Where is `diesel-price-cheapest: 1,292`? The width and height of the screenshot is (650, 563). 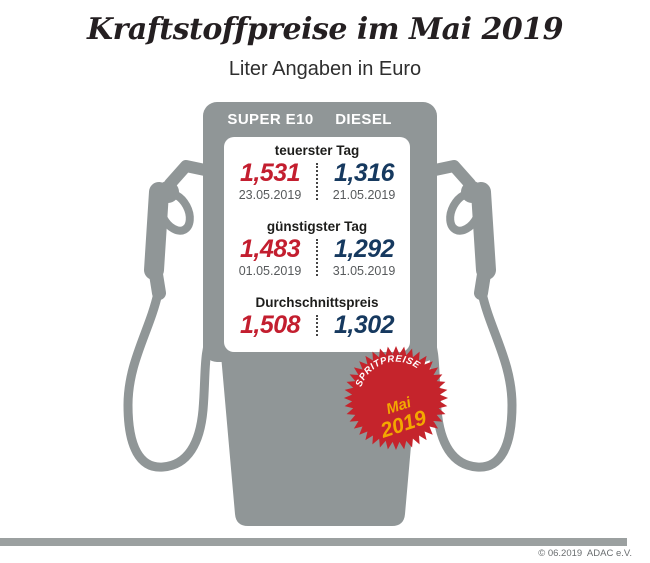 diesel-price-cheapest: 1,292 is located at coordinates (364, 249).